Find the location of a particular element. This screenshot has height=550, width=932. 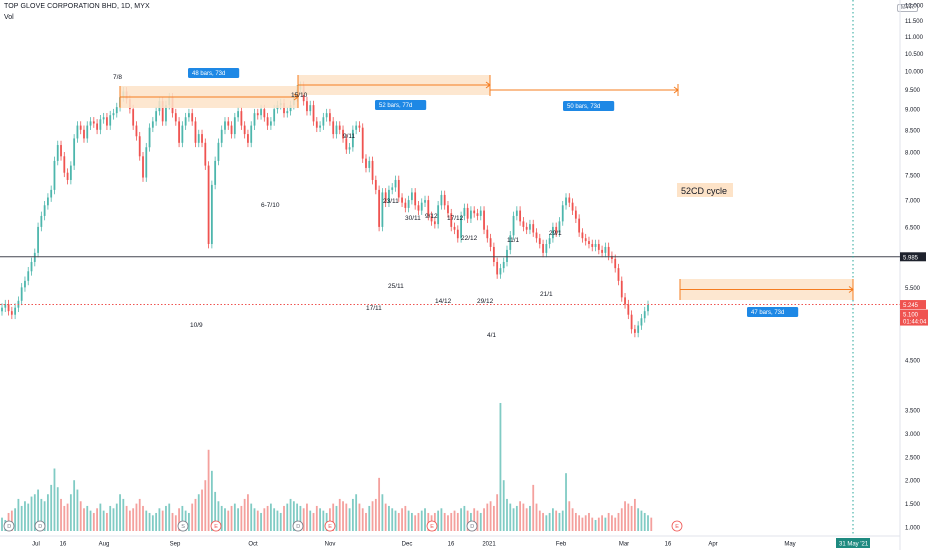

price-tick-label: 9.500 is located at coordinates (913, 91).